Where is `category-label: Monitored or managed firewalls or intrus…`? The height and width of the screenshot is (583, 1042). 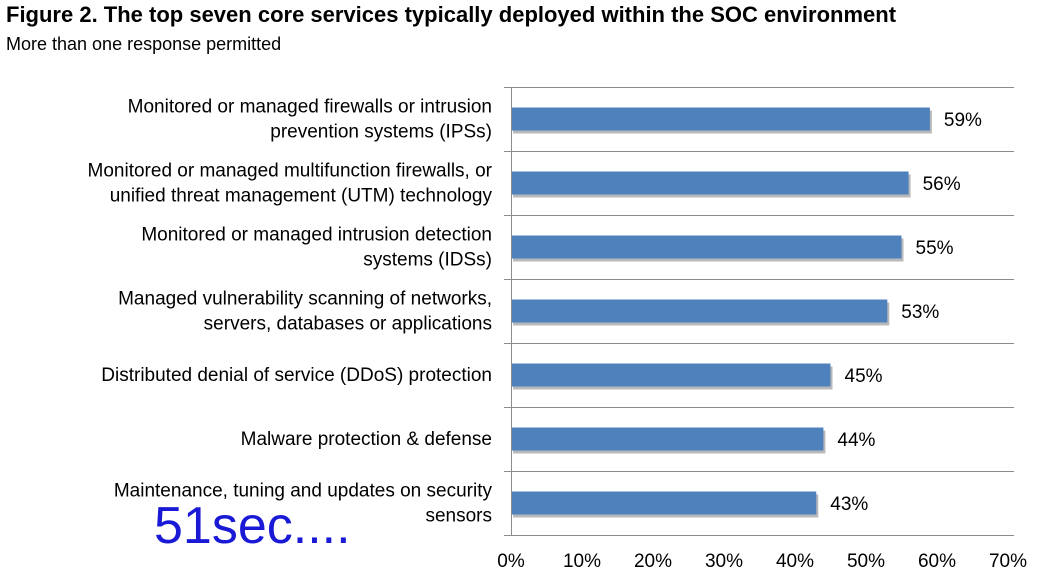
category-label: Monitored or managed firewalls or intrus… is located at coordinates (310, 107).